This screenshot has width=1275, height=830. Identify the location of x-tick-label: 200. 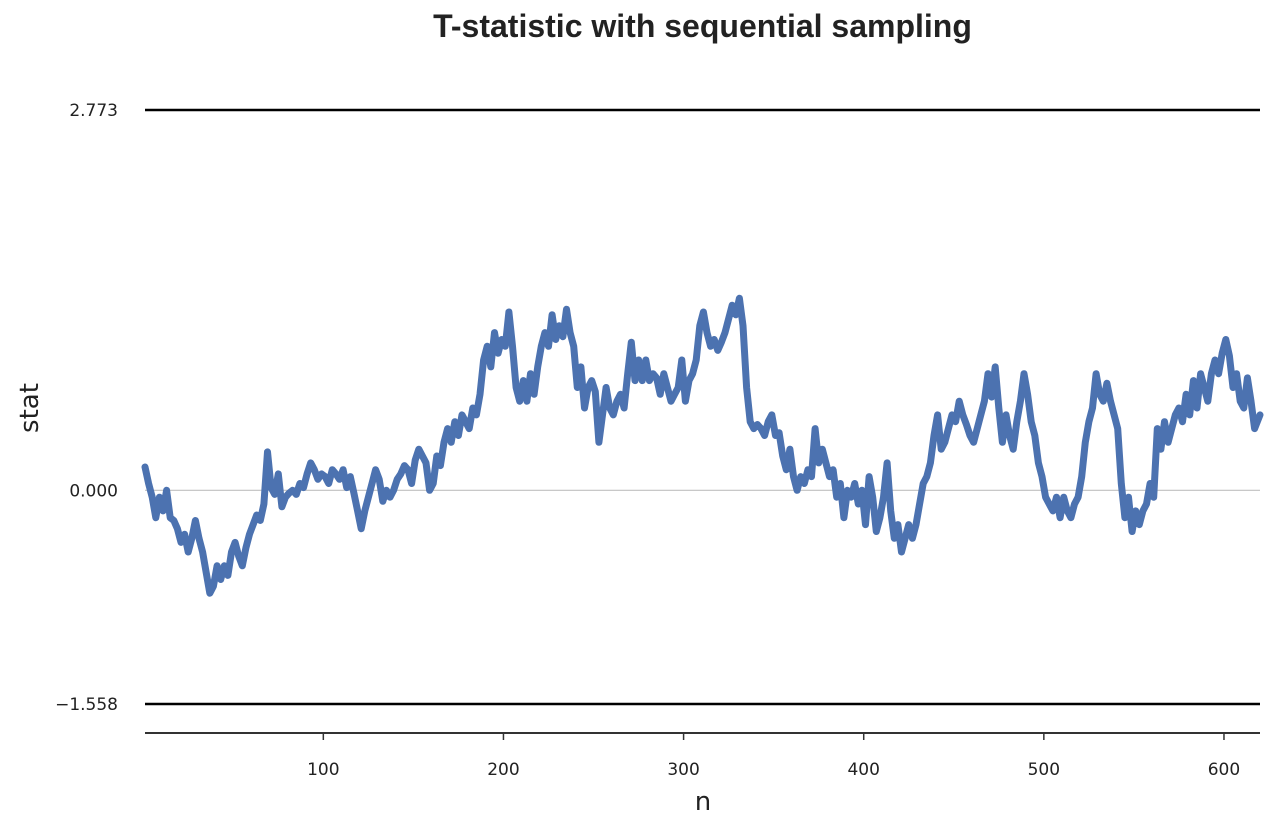
(503, 770).